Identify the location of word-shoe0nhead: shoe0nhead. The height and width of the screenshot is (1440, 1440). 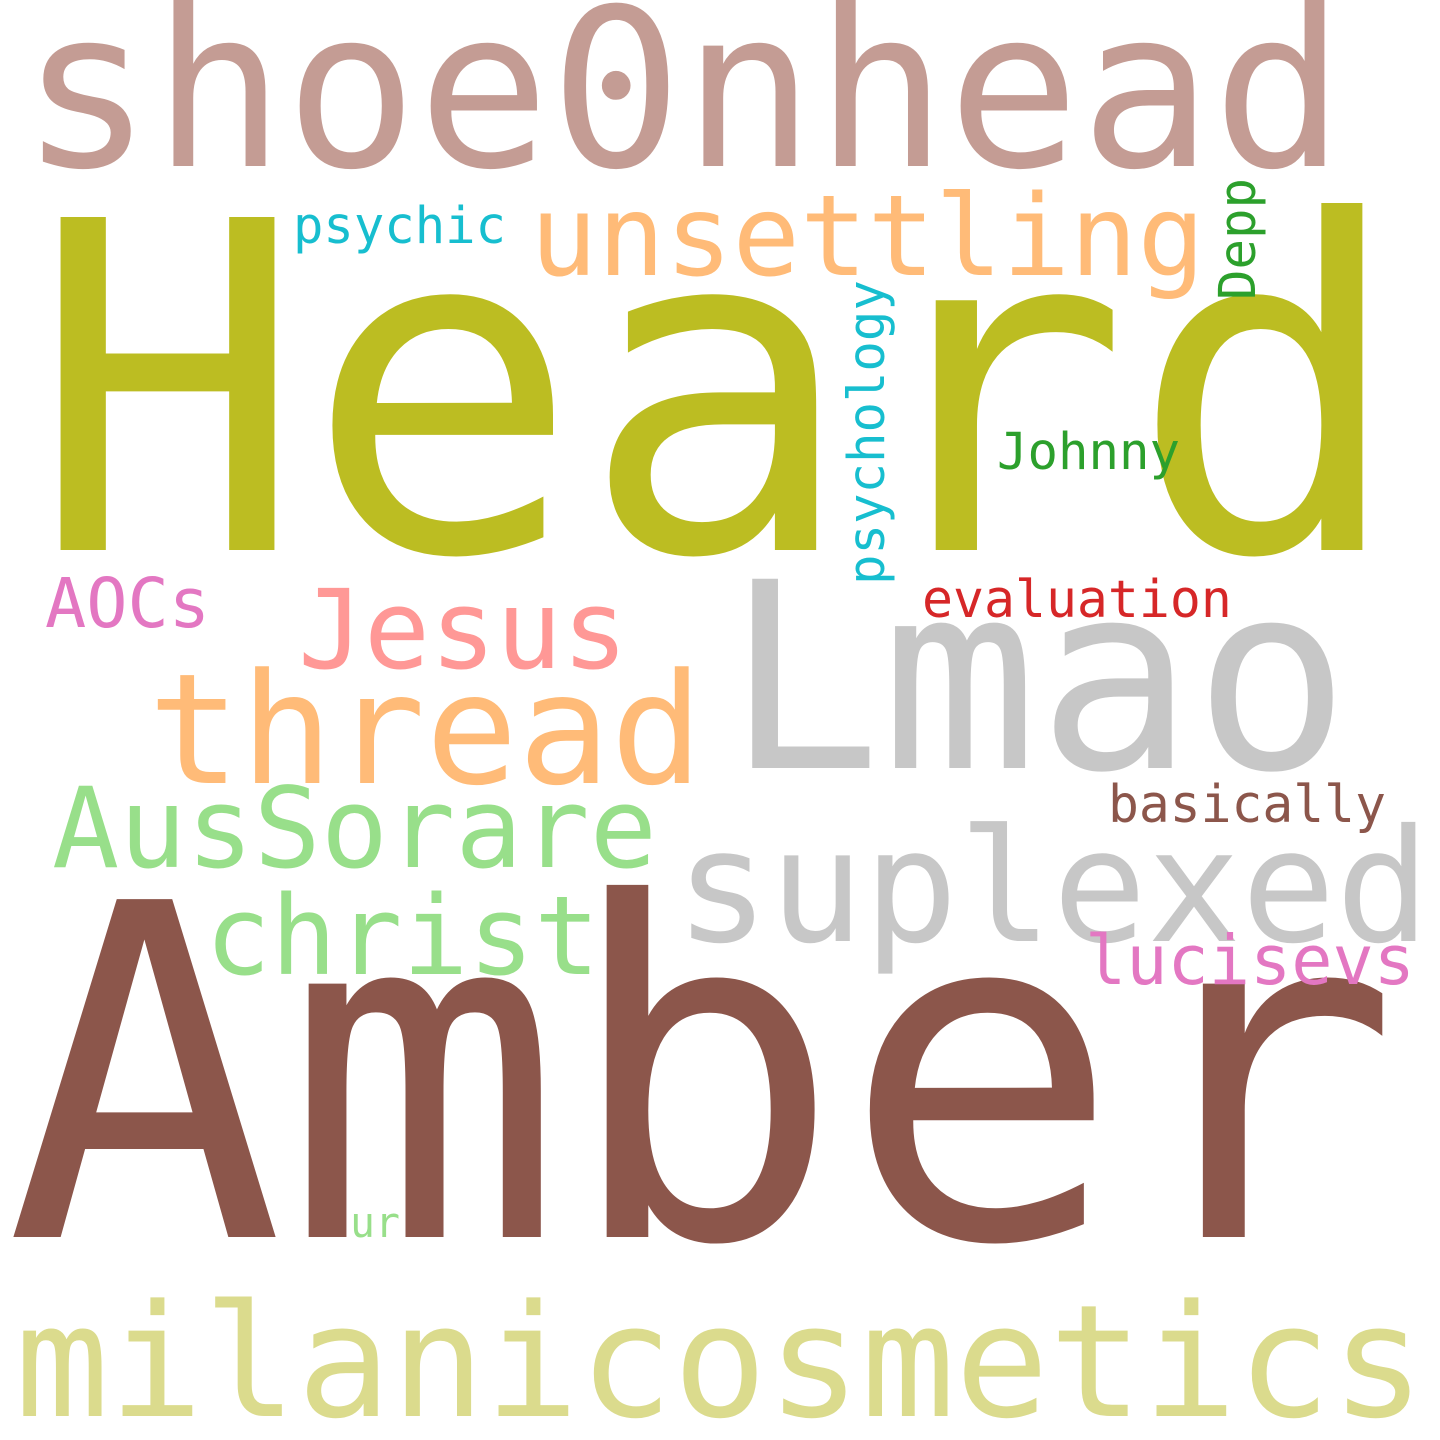
(682, 109).